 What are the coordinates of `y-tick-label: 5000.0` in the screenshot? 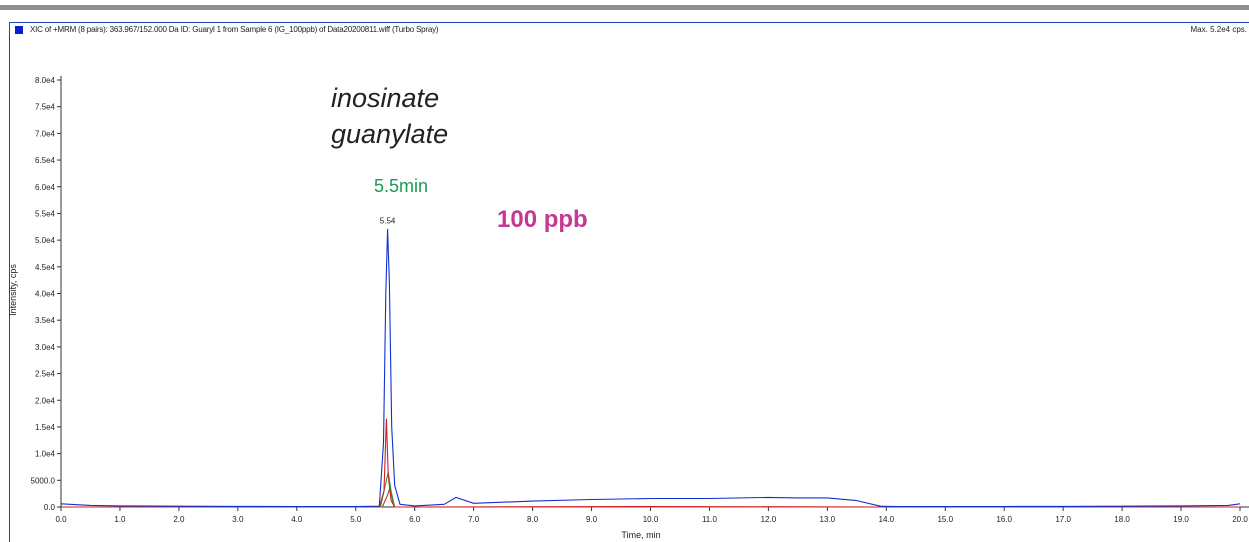 It's located at (43, 480).